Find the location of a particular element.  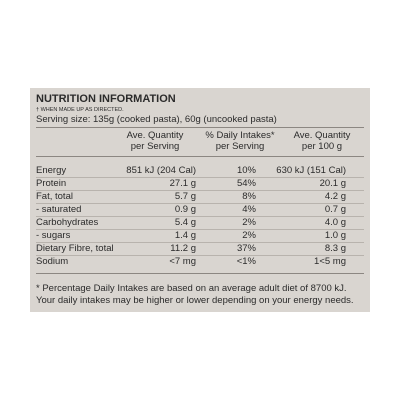

cell: 10% is located at coordinates (246, 170).